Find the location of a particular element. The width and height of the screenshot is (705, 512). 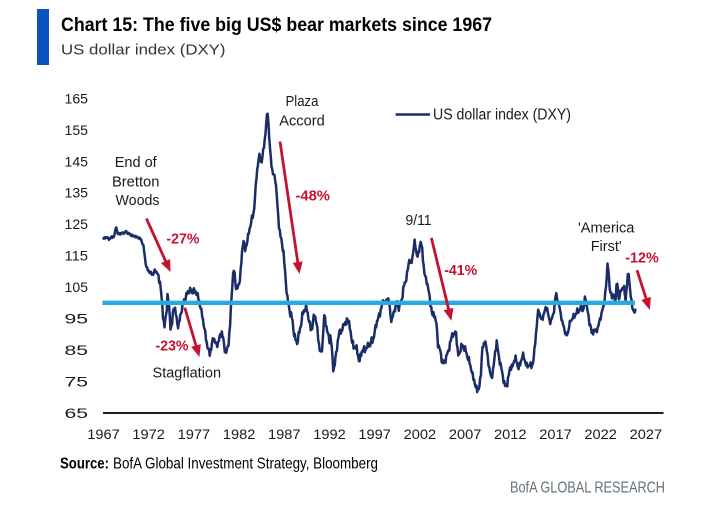

svg-text: Accord is located at coordinates (302, 120).